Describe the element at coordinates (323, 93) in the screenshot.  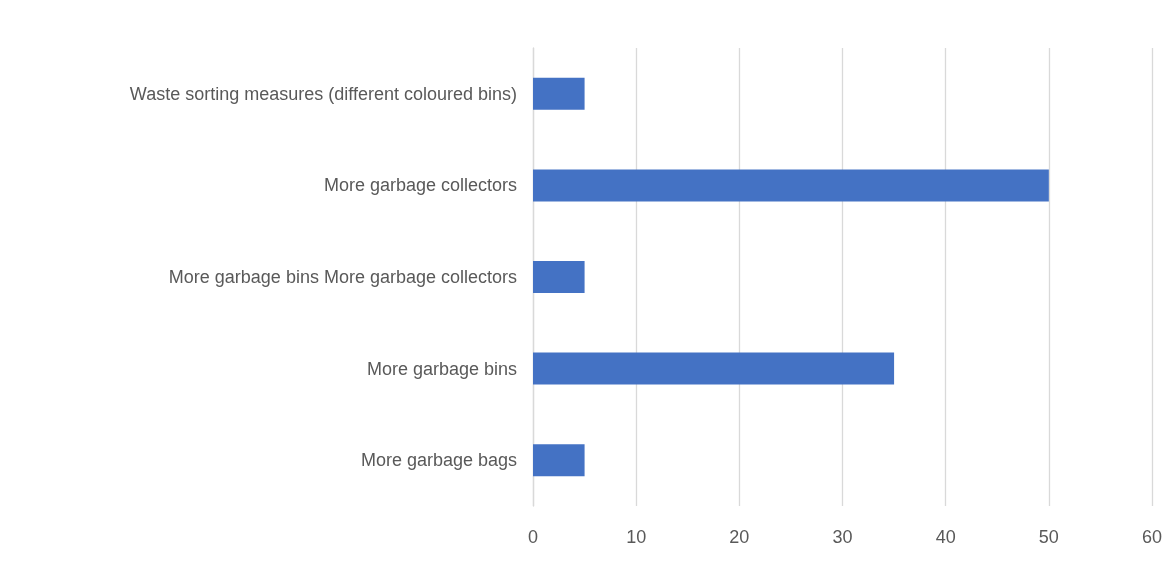
I see `y-tick-label: Waste sorting measures (different coloured bins)` at that location.